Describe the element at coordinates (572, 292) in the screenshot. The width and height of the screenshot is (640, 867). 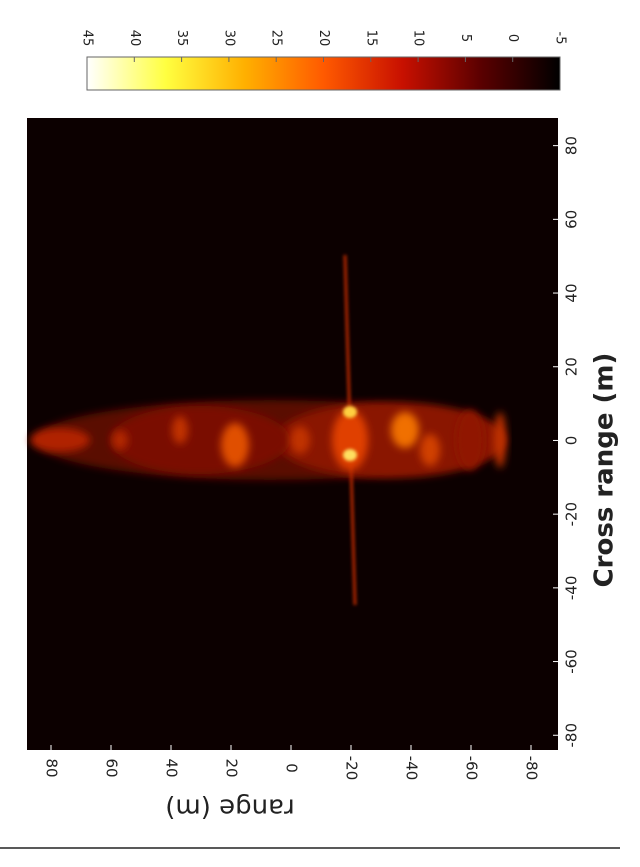
I see `x-tick-label: 40` at that location.